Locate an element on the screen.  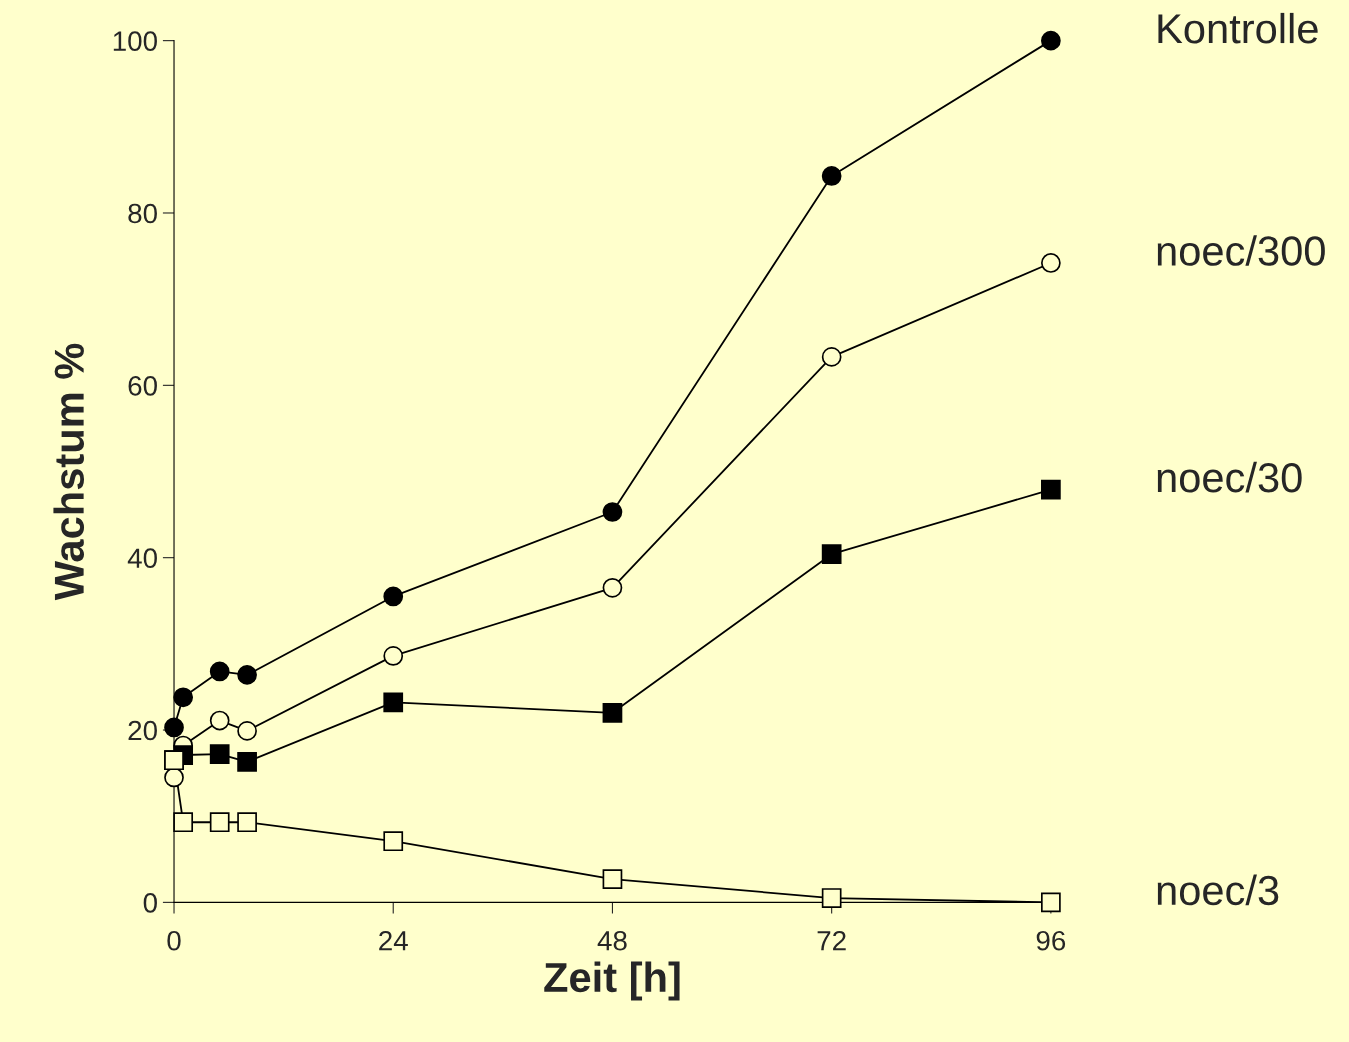
x-tick-label: 0 is located at coordinates (174, 940).